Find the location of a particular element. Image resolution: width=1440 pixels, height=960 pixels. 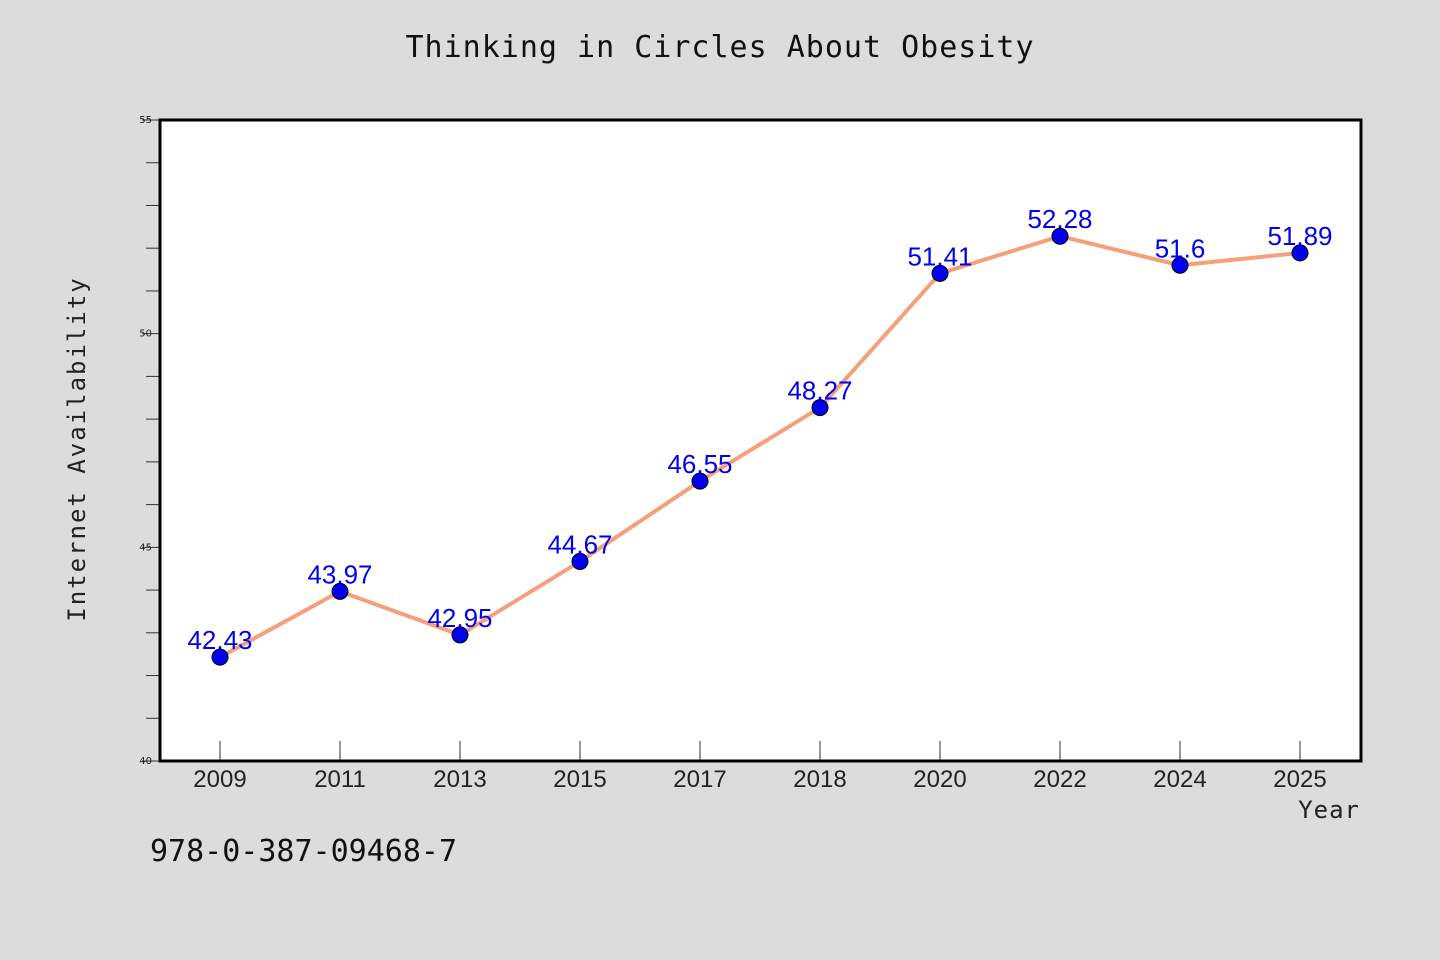

data-label: 51.6 is located at coordinates (1180, 248).